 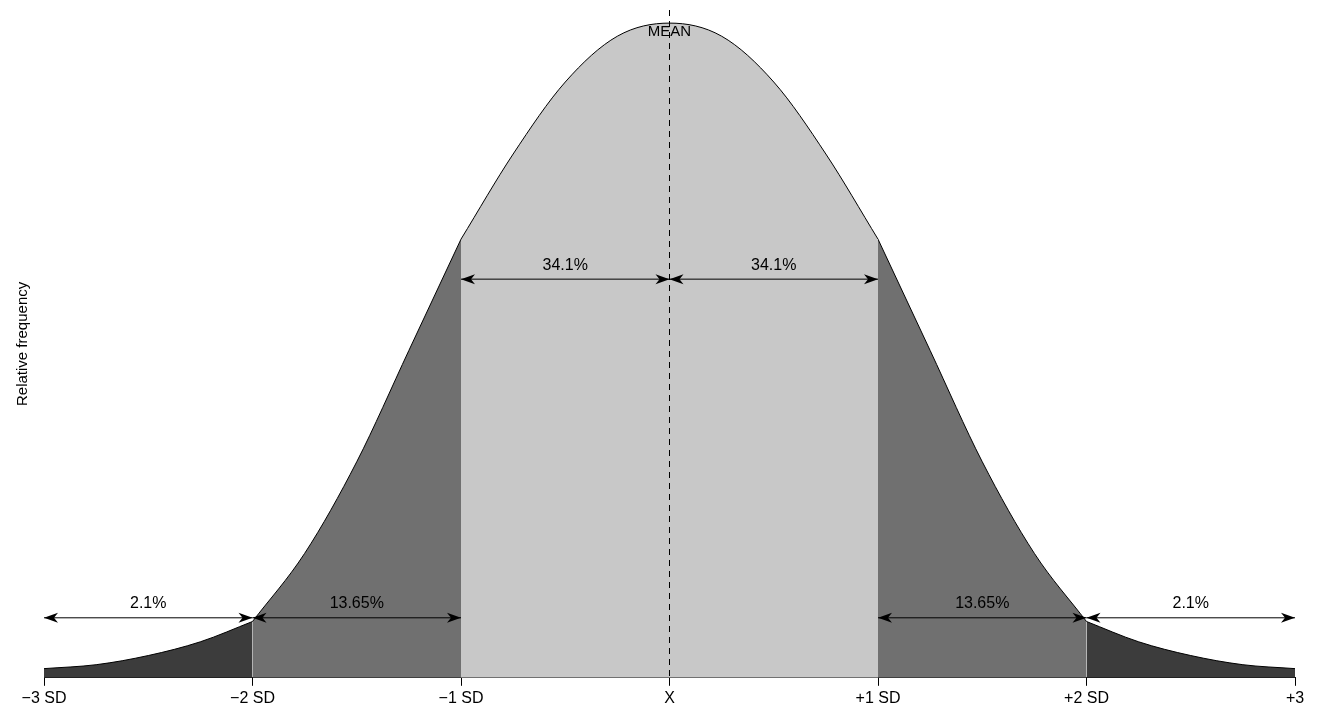 I want to click on x-tick-label: −3 SD, so click(x=44, y=697).